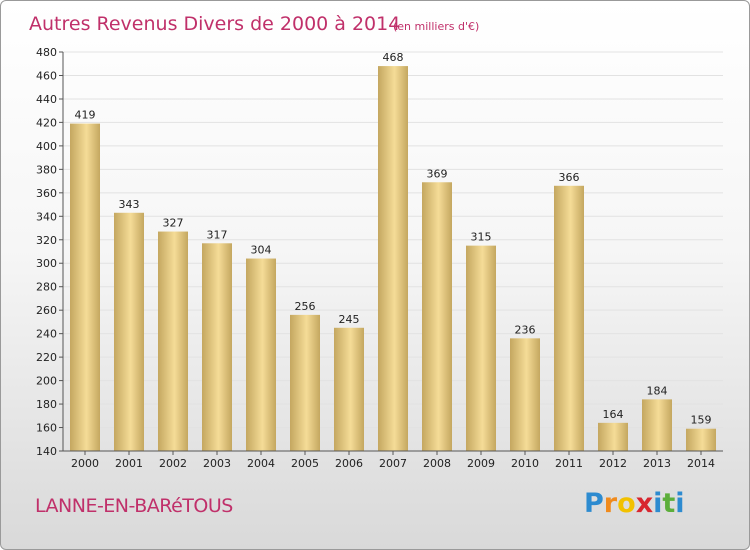  What do you see at coordinates (46, 263) in the screenshot?
I see `y-tick-label: 300` at bounding box center [46, 263].